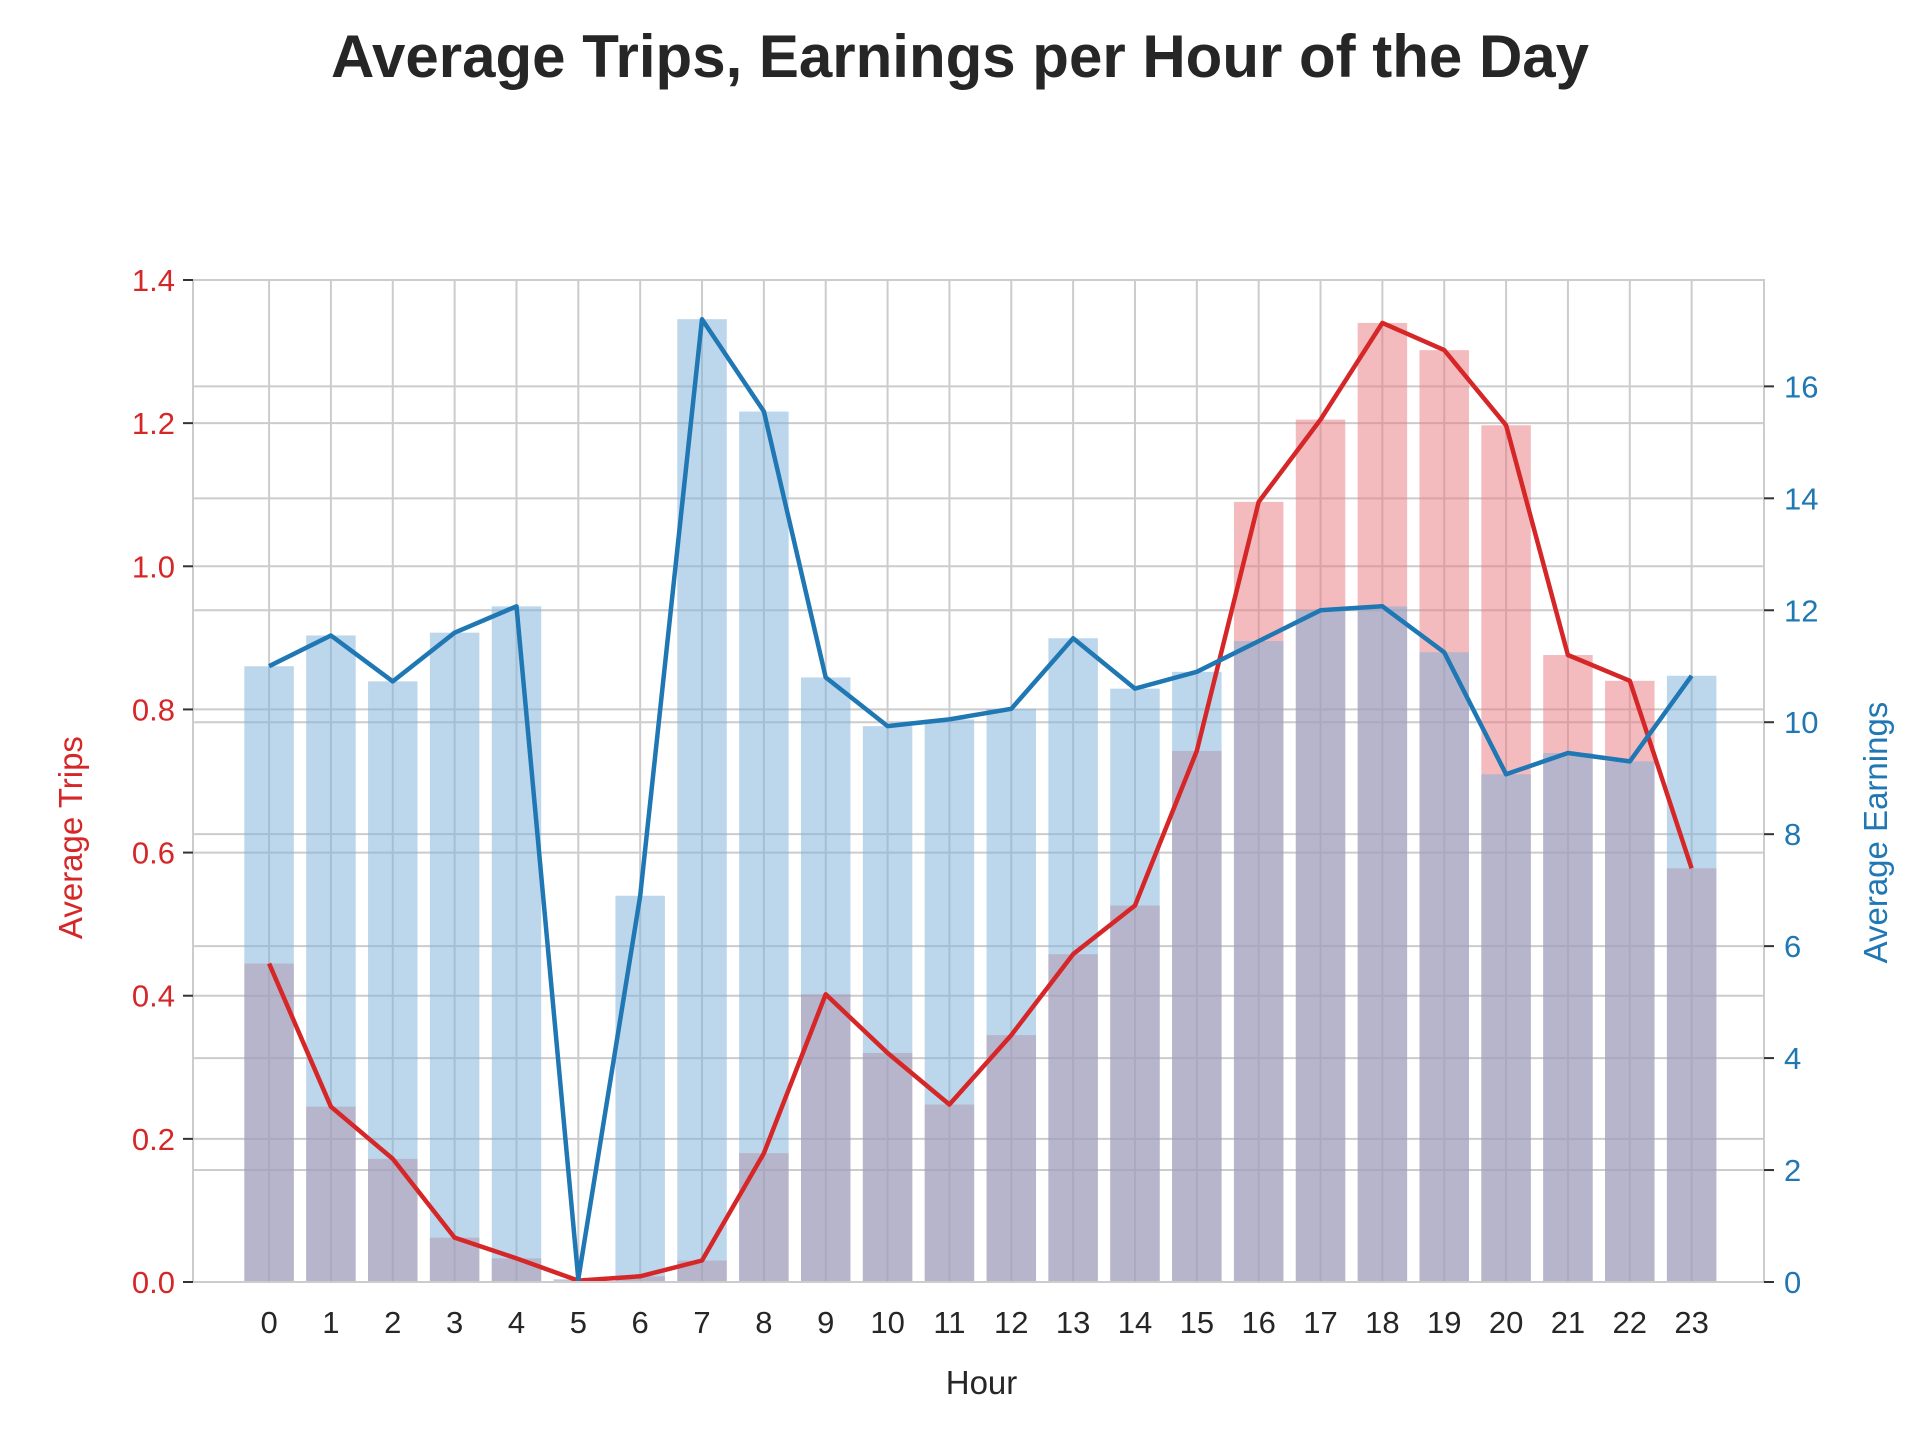 This screenshot has height=1440, width=1920. What do you see at coordinates (1801, 722) in the screenshot?
I see `tick-label-right: 10` at bounding box center [1801, 722].